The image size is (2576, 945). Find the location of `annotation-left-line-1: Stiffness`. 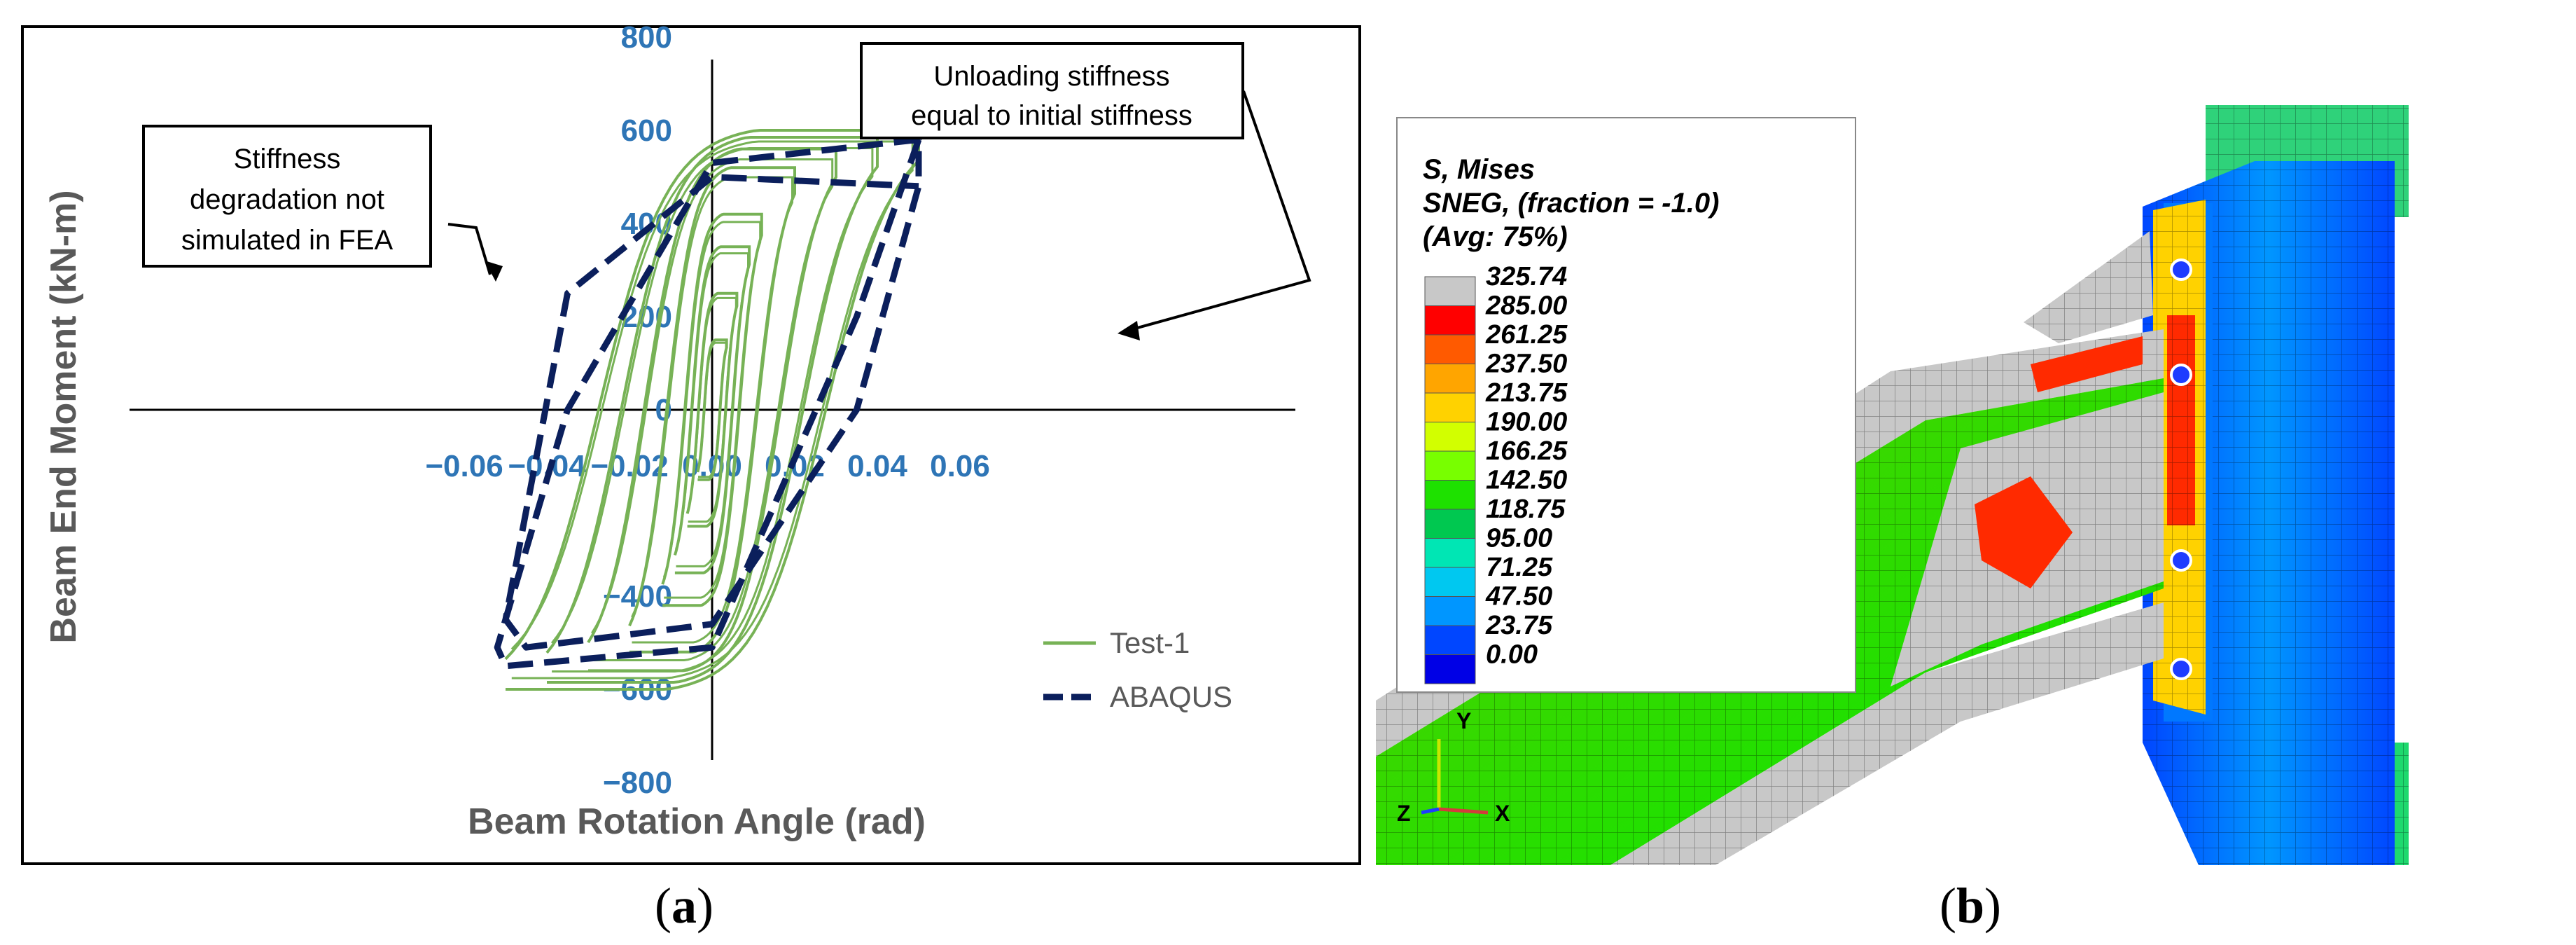

annotation-left-line-1: Stiffness is located at coordinates (287, 159).